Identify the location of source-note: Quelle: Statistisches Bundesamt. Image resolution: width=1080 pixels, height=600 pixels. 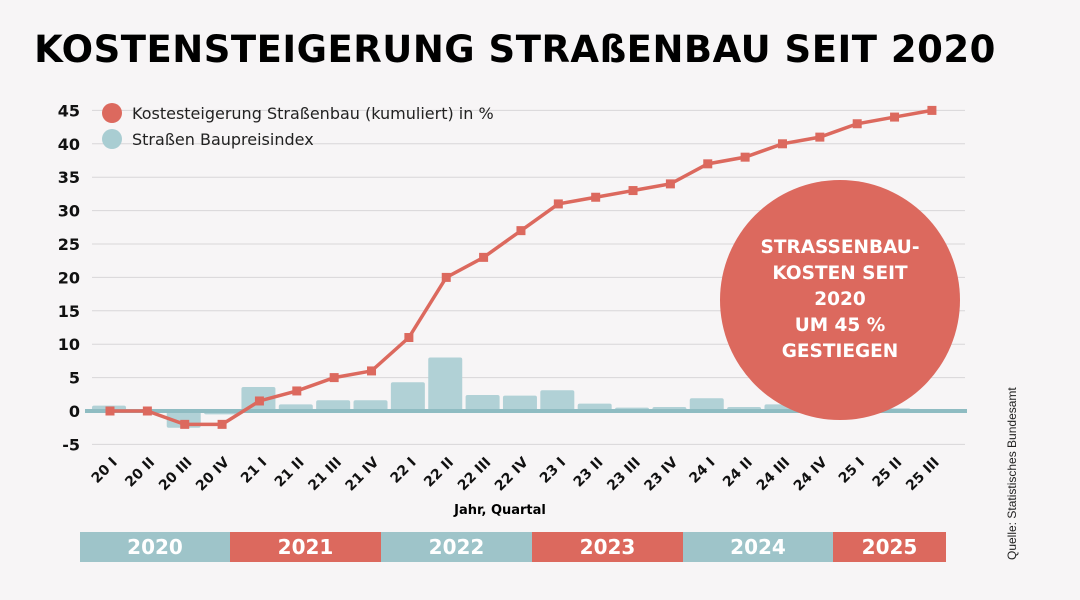
(1012, 473).